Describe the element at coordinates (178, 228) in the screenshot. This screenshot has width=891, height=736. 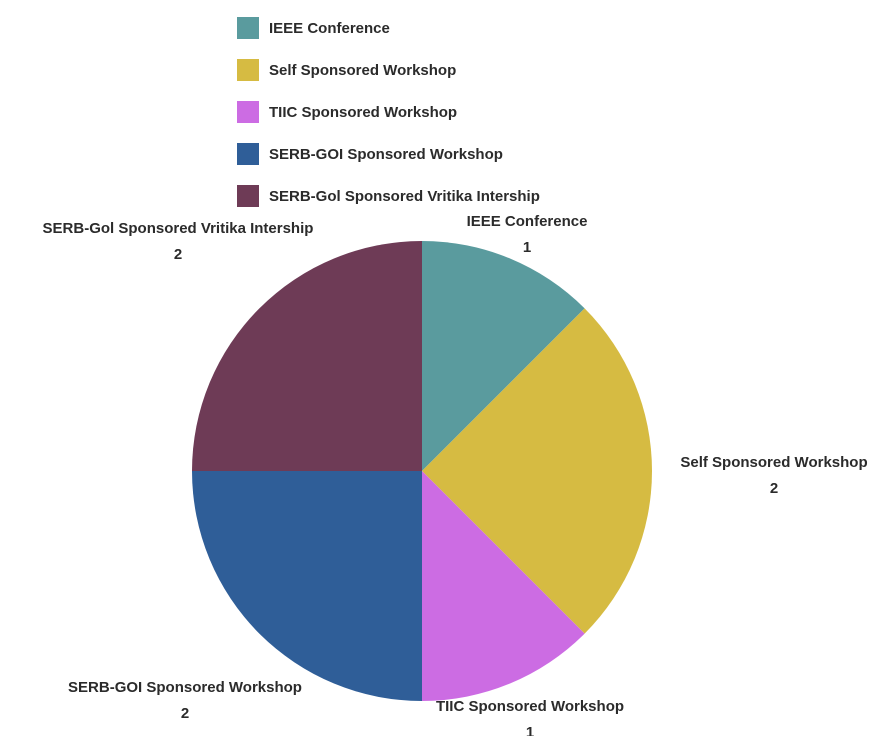
I see `slice-label-serb-gol-sponsored-vritika-intership: SERB-Gol Sponsored Vritika Intership` at that location.